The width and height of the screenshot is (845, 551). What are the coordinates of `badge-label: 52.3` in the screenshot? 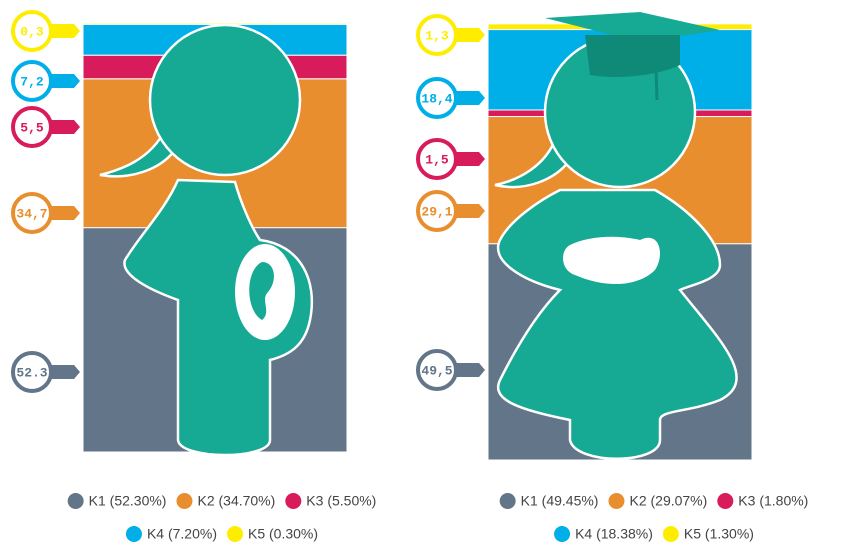 It's located at (31, 372).